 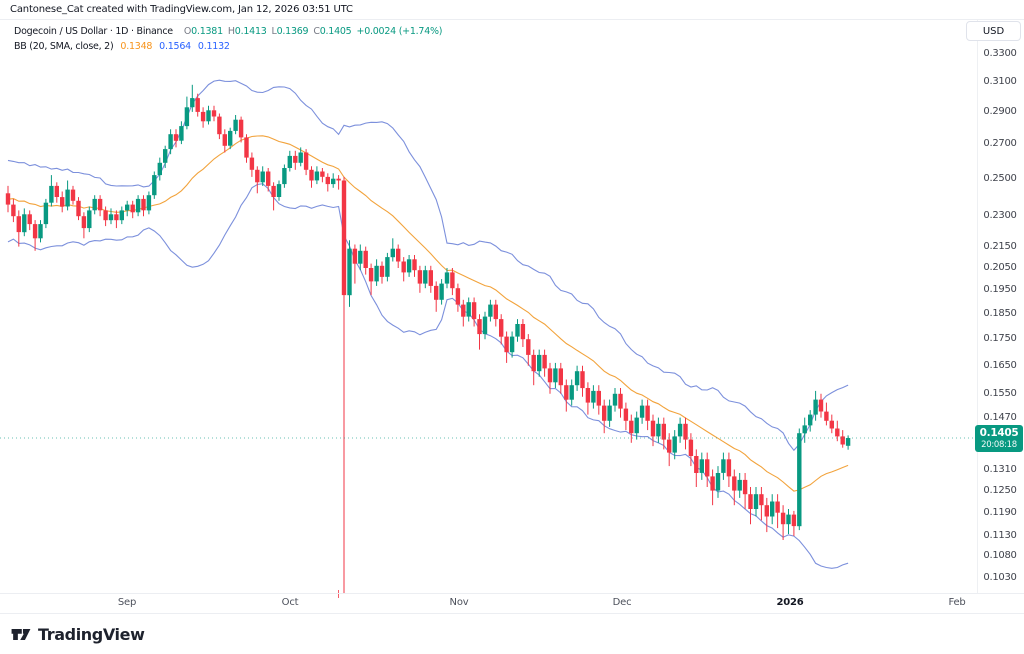 I want to click on low-value: 0.1369, so click(x=292, y=31).